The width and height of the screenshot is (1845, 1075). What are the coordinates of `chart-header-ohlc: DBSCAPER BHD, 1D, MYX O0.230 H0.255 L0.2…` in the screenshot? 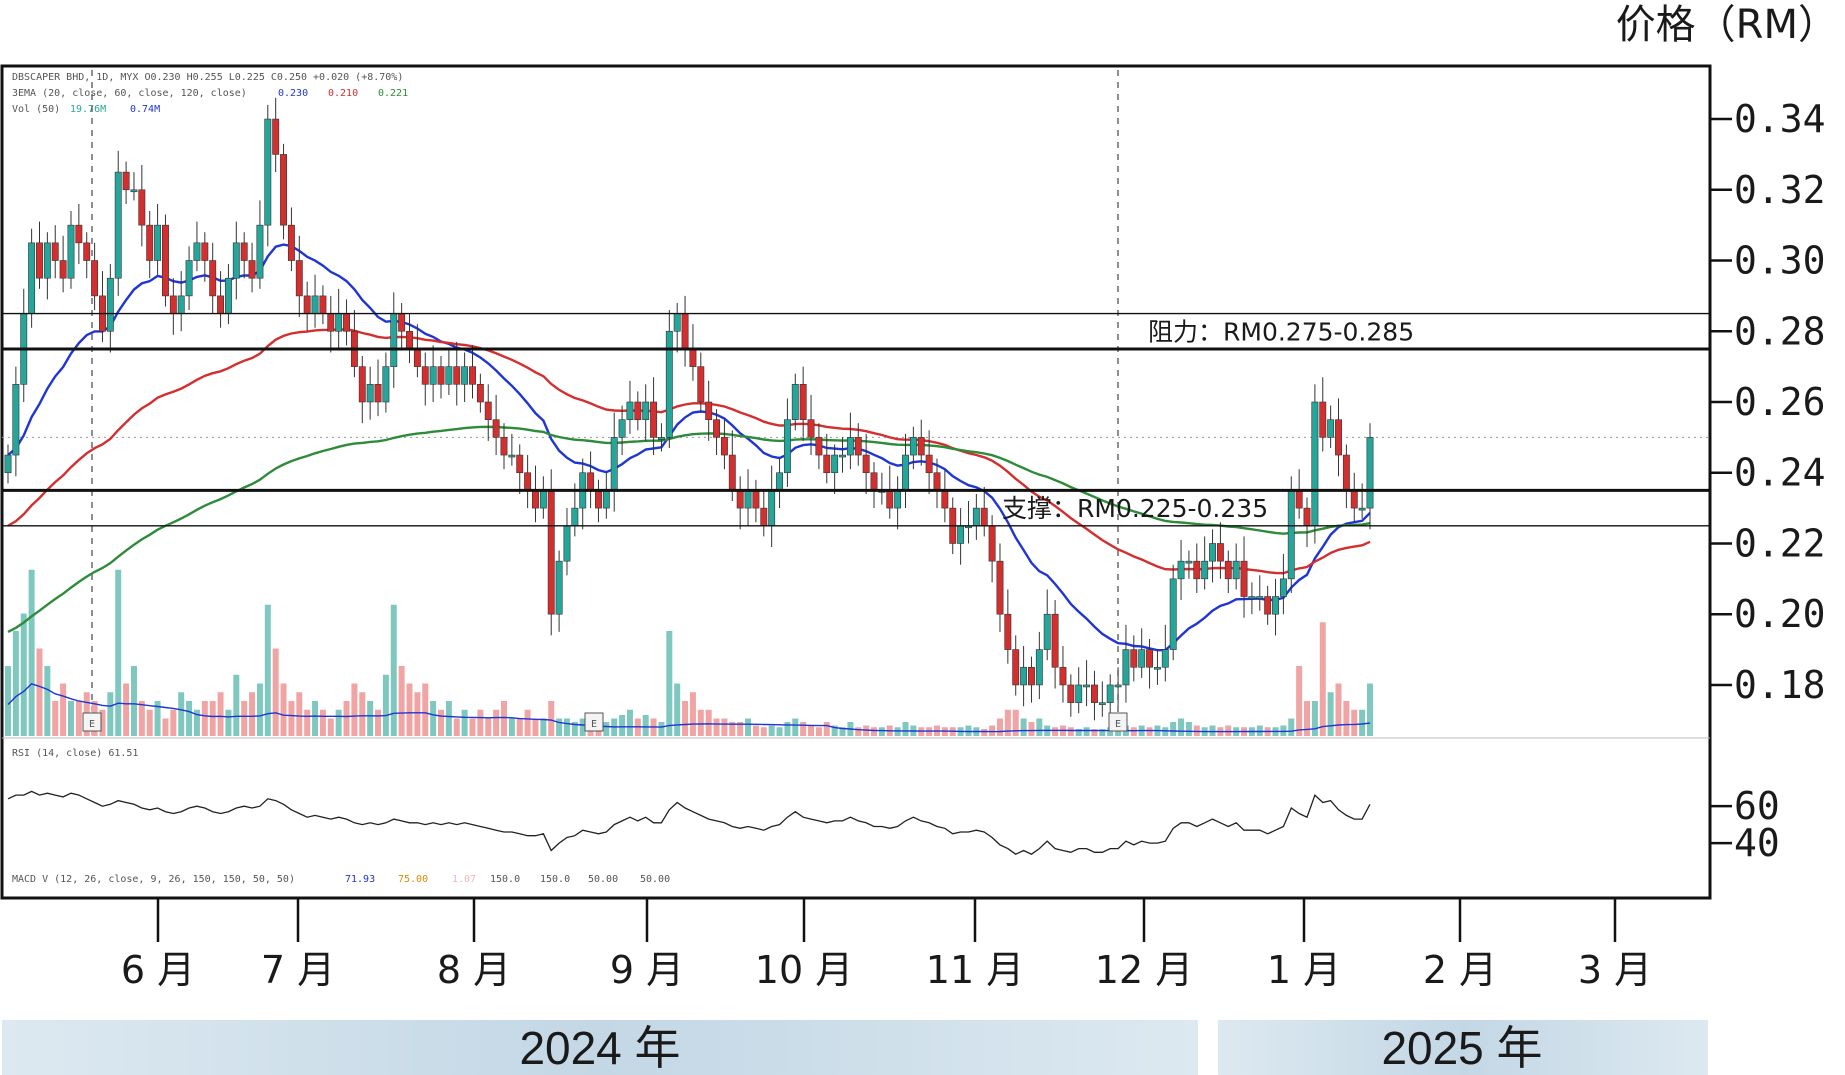 It's located at (207, 77).